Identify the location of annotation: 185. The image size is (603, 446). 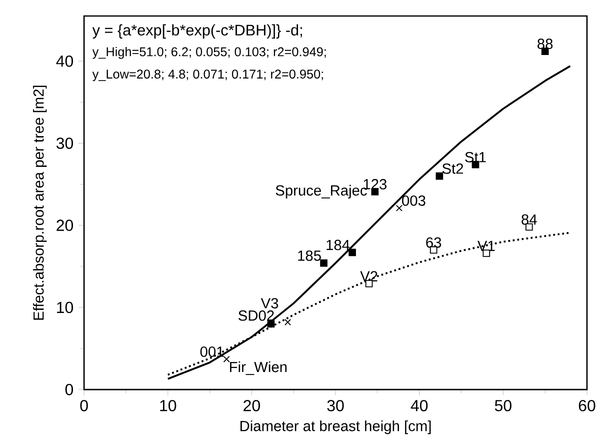
(309, 256).